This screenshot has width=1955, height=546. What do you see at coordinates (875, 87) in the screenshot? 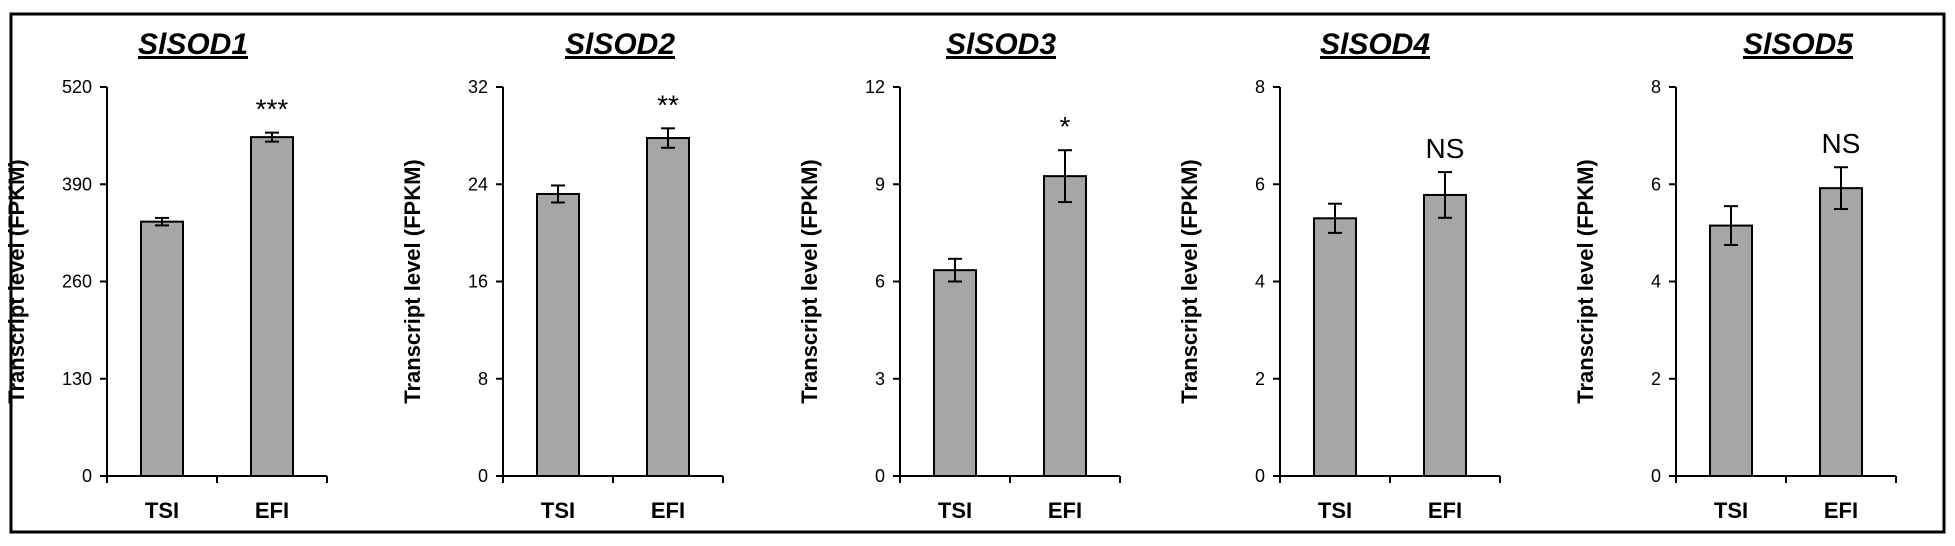
I see `y-tick-label: 12` at bounding box center [875, 87].